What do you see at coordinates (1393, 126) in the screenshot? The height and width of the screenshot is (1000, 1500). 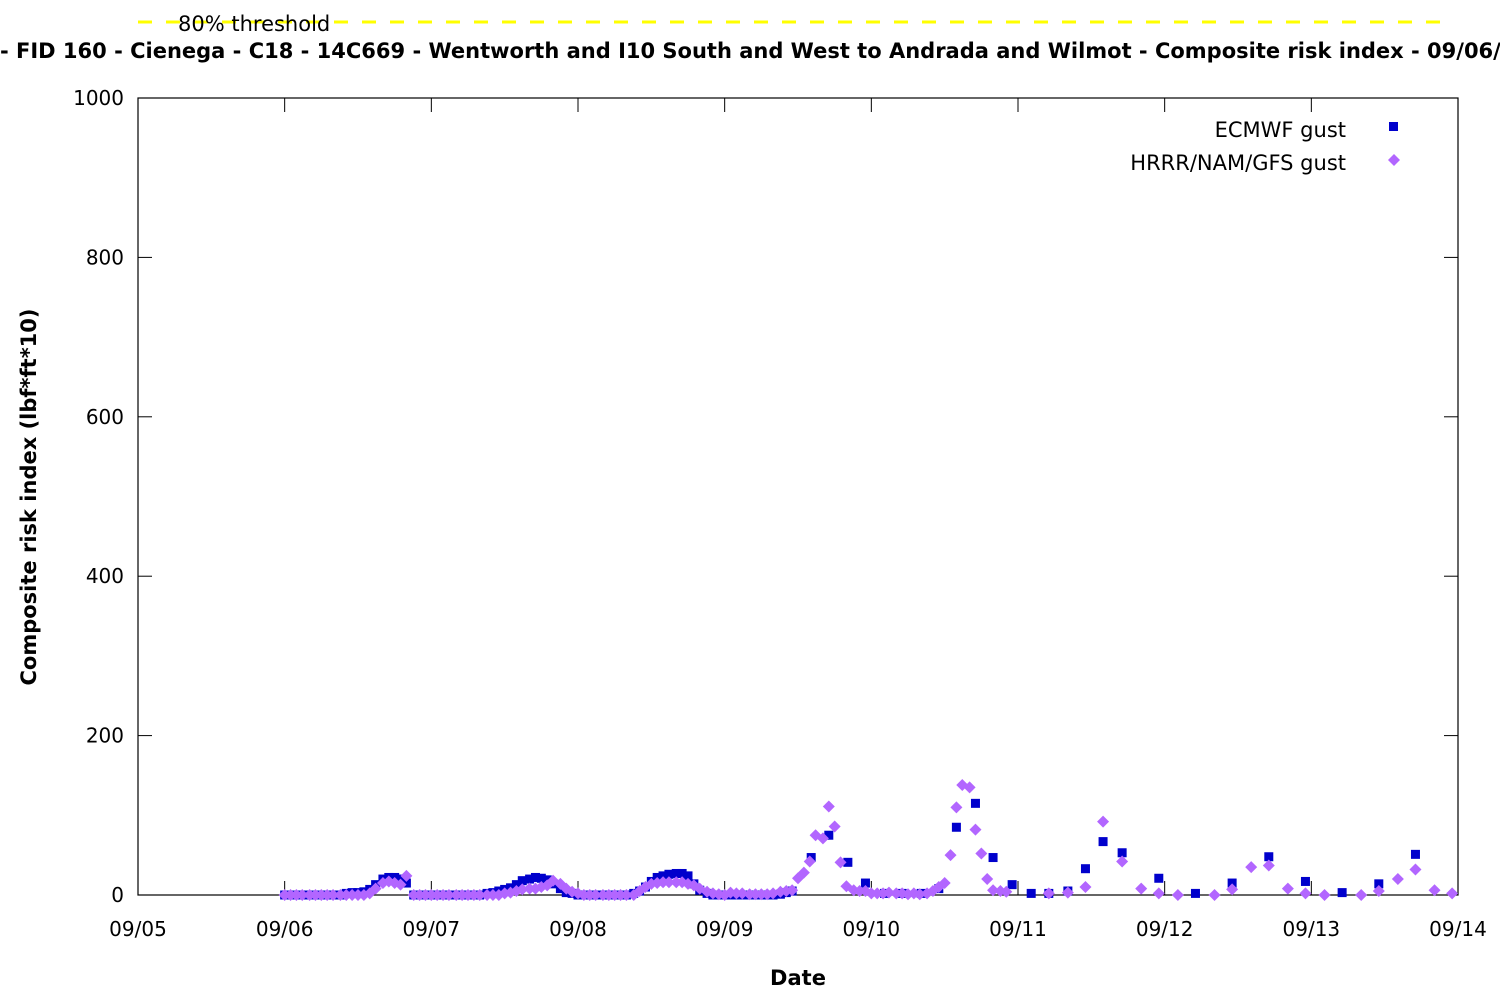 I see `legend-marker-ecmwf` at bounding box center [1393, 126].